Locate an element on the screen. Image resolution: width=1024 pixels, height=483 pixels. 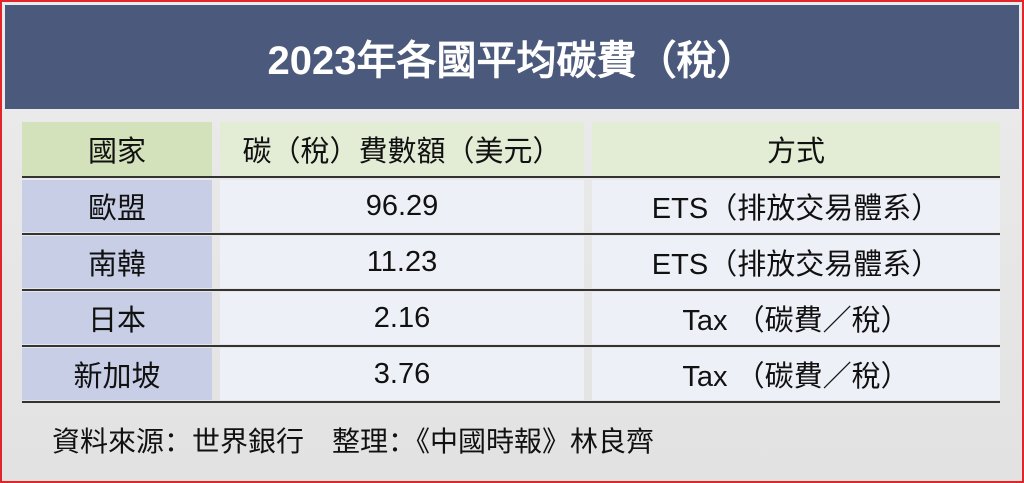
footer: 資料來源：世界銀行 整理：《中國時報》林良齊 is located at coordinates (353, 441).